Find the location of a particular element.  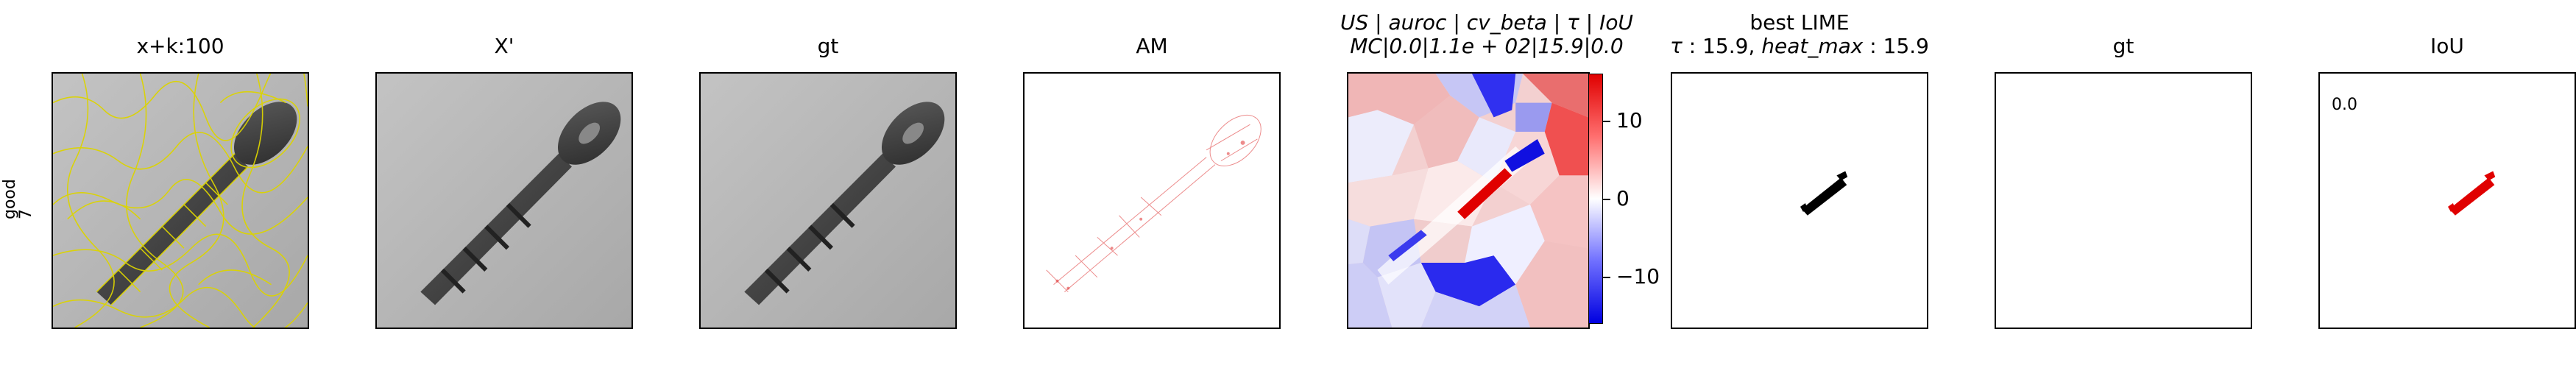

anomaly-map-image is located at coordinates (1152, 200).